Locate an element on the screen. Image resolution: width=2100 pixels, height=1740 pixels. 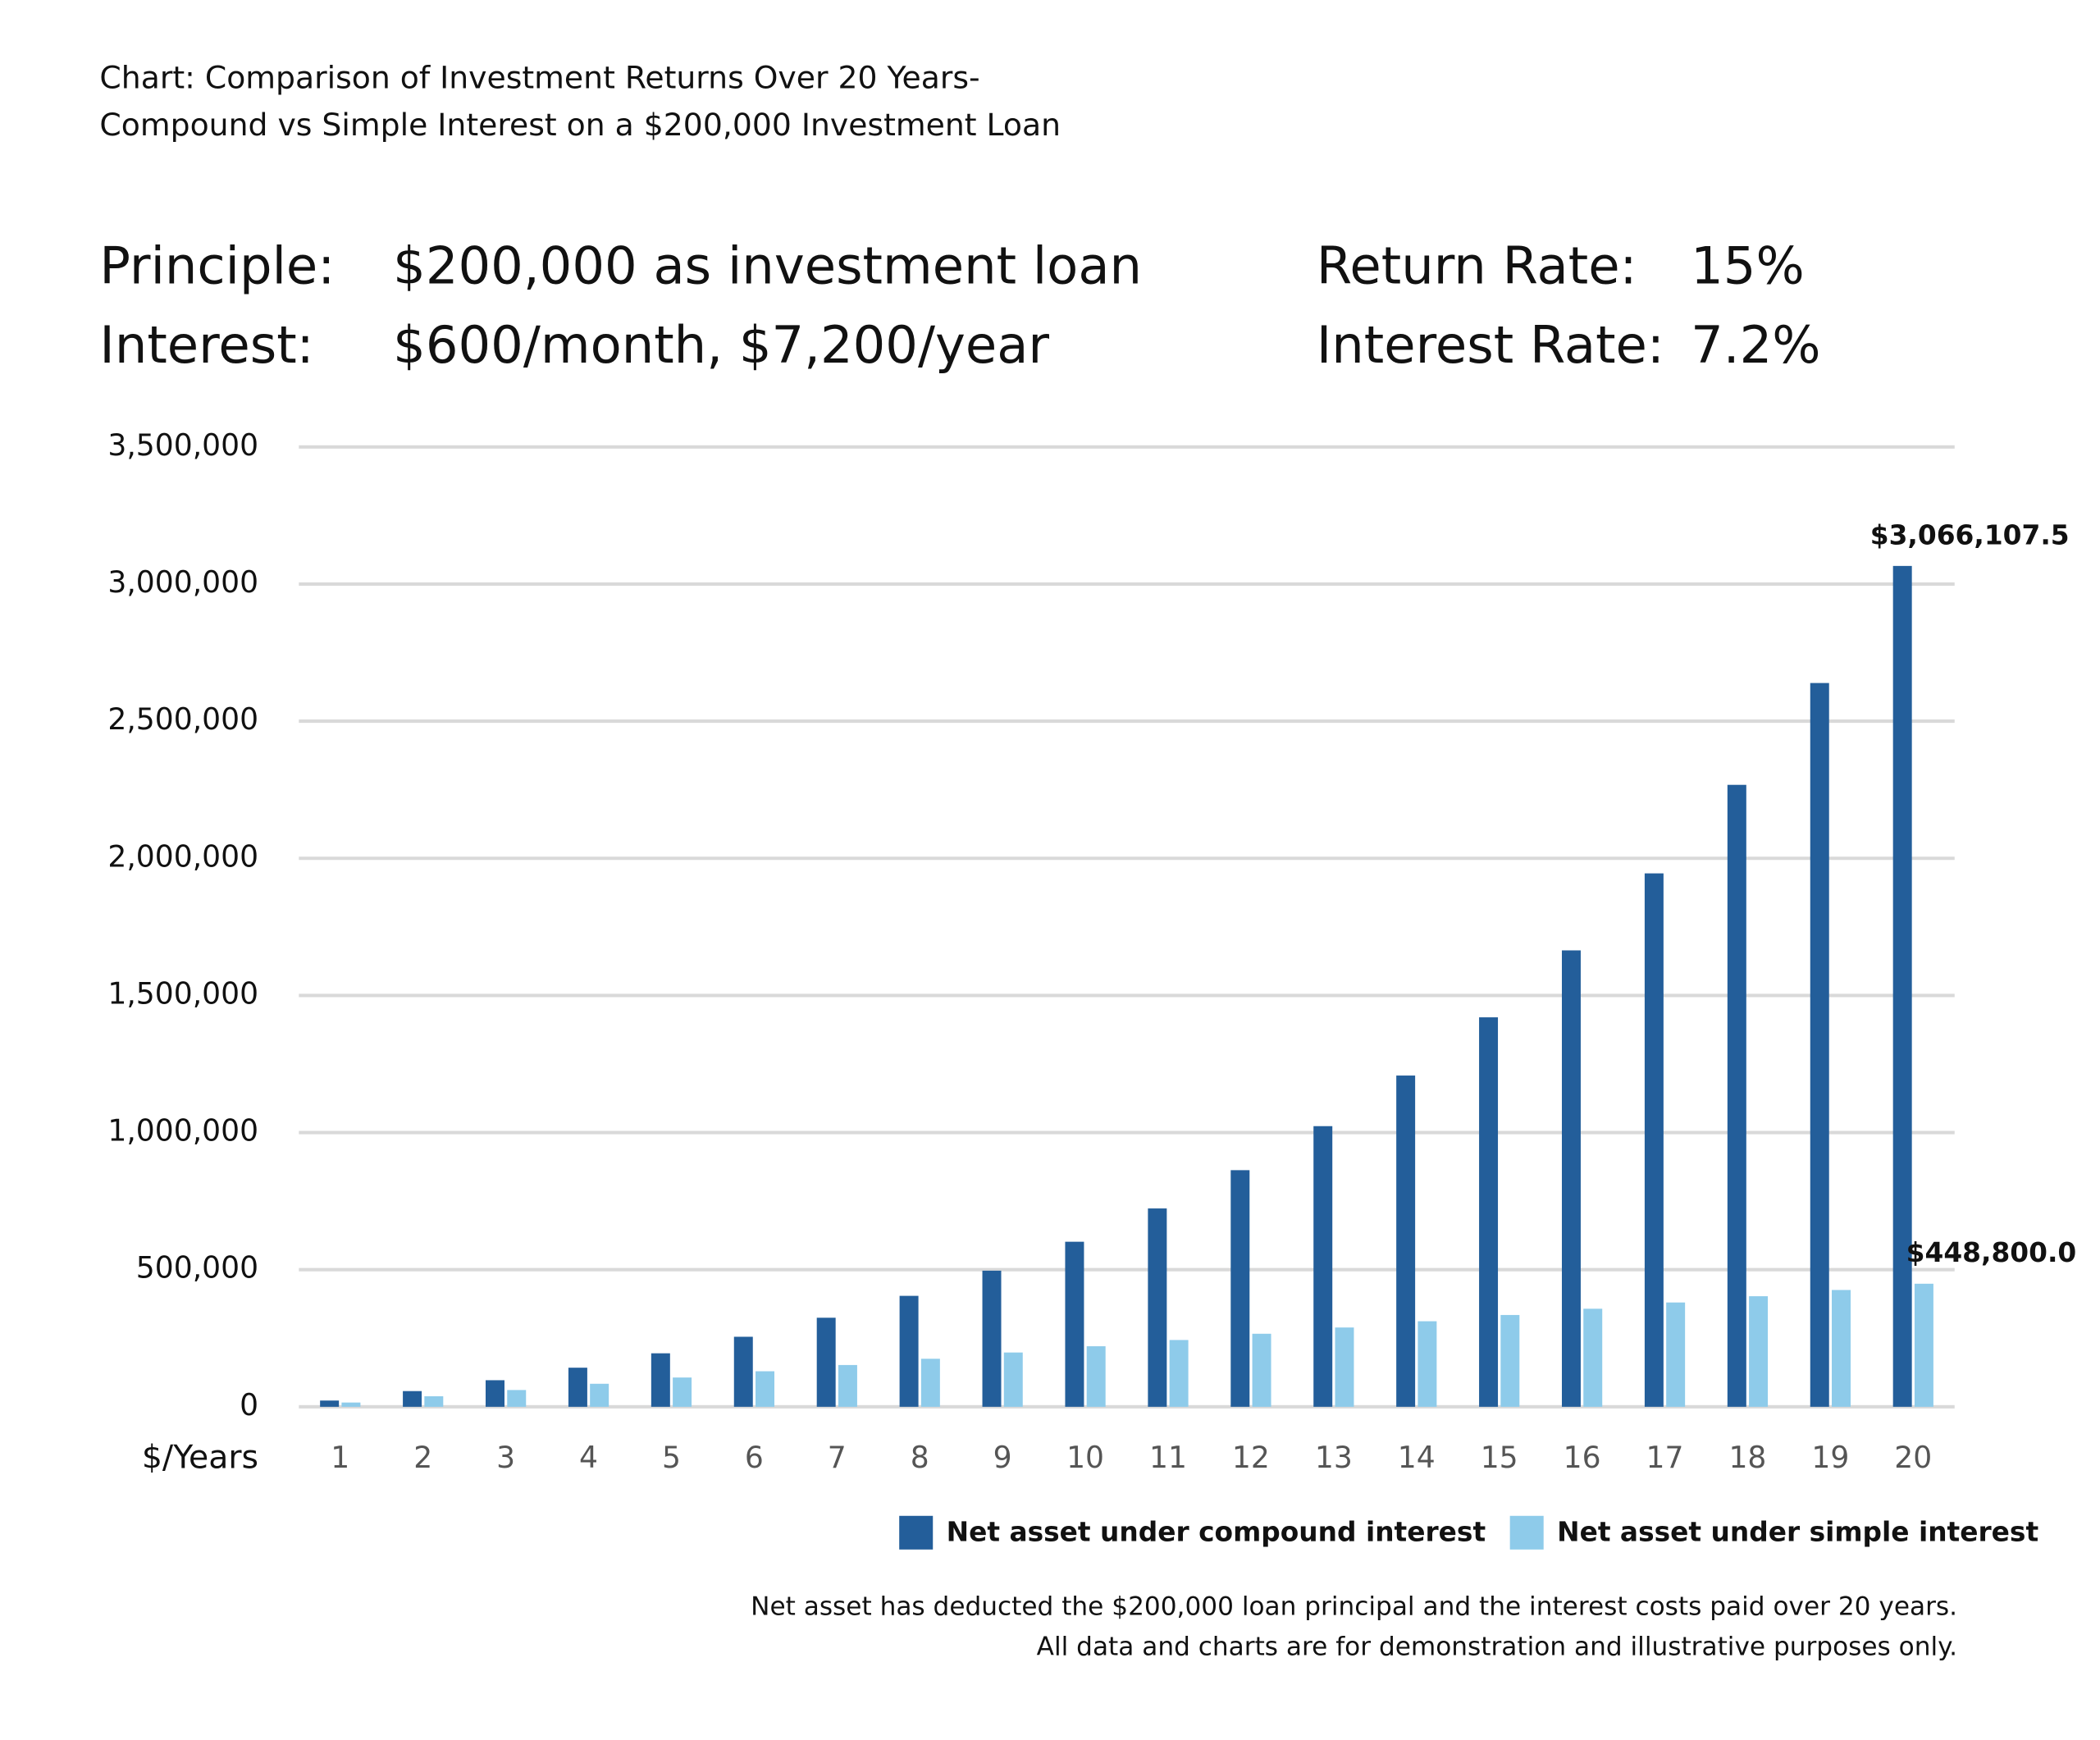
legend-label: Net asset under compound interest is located at coordinates (1217, 1533).